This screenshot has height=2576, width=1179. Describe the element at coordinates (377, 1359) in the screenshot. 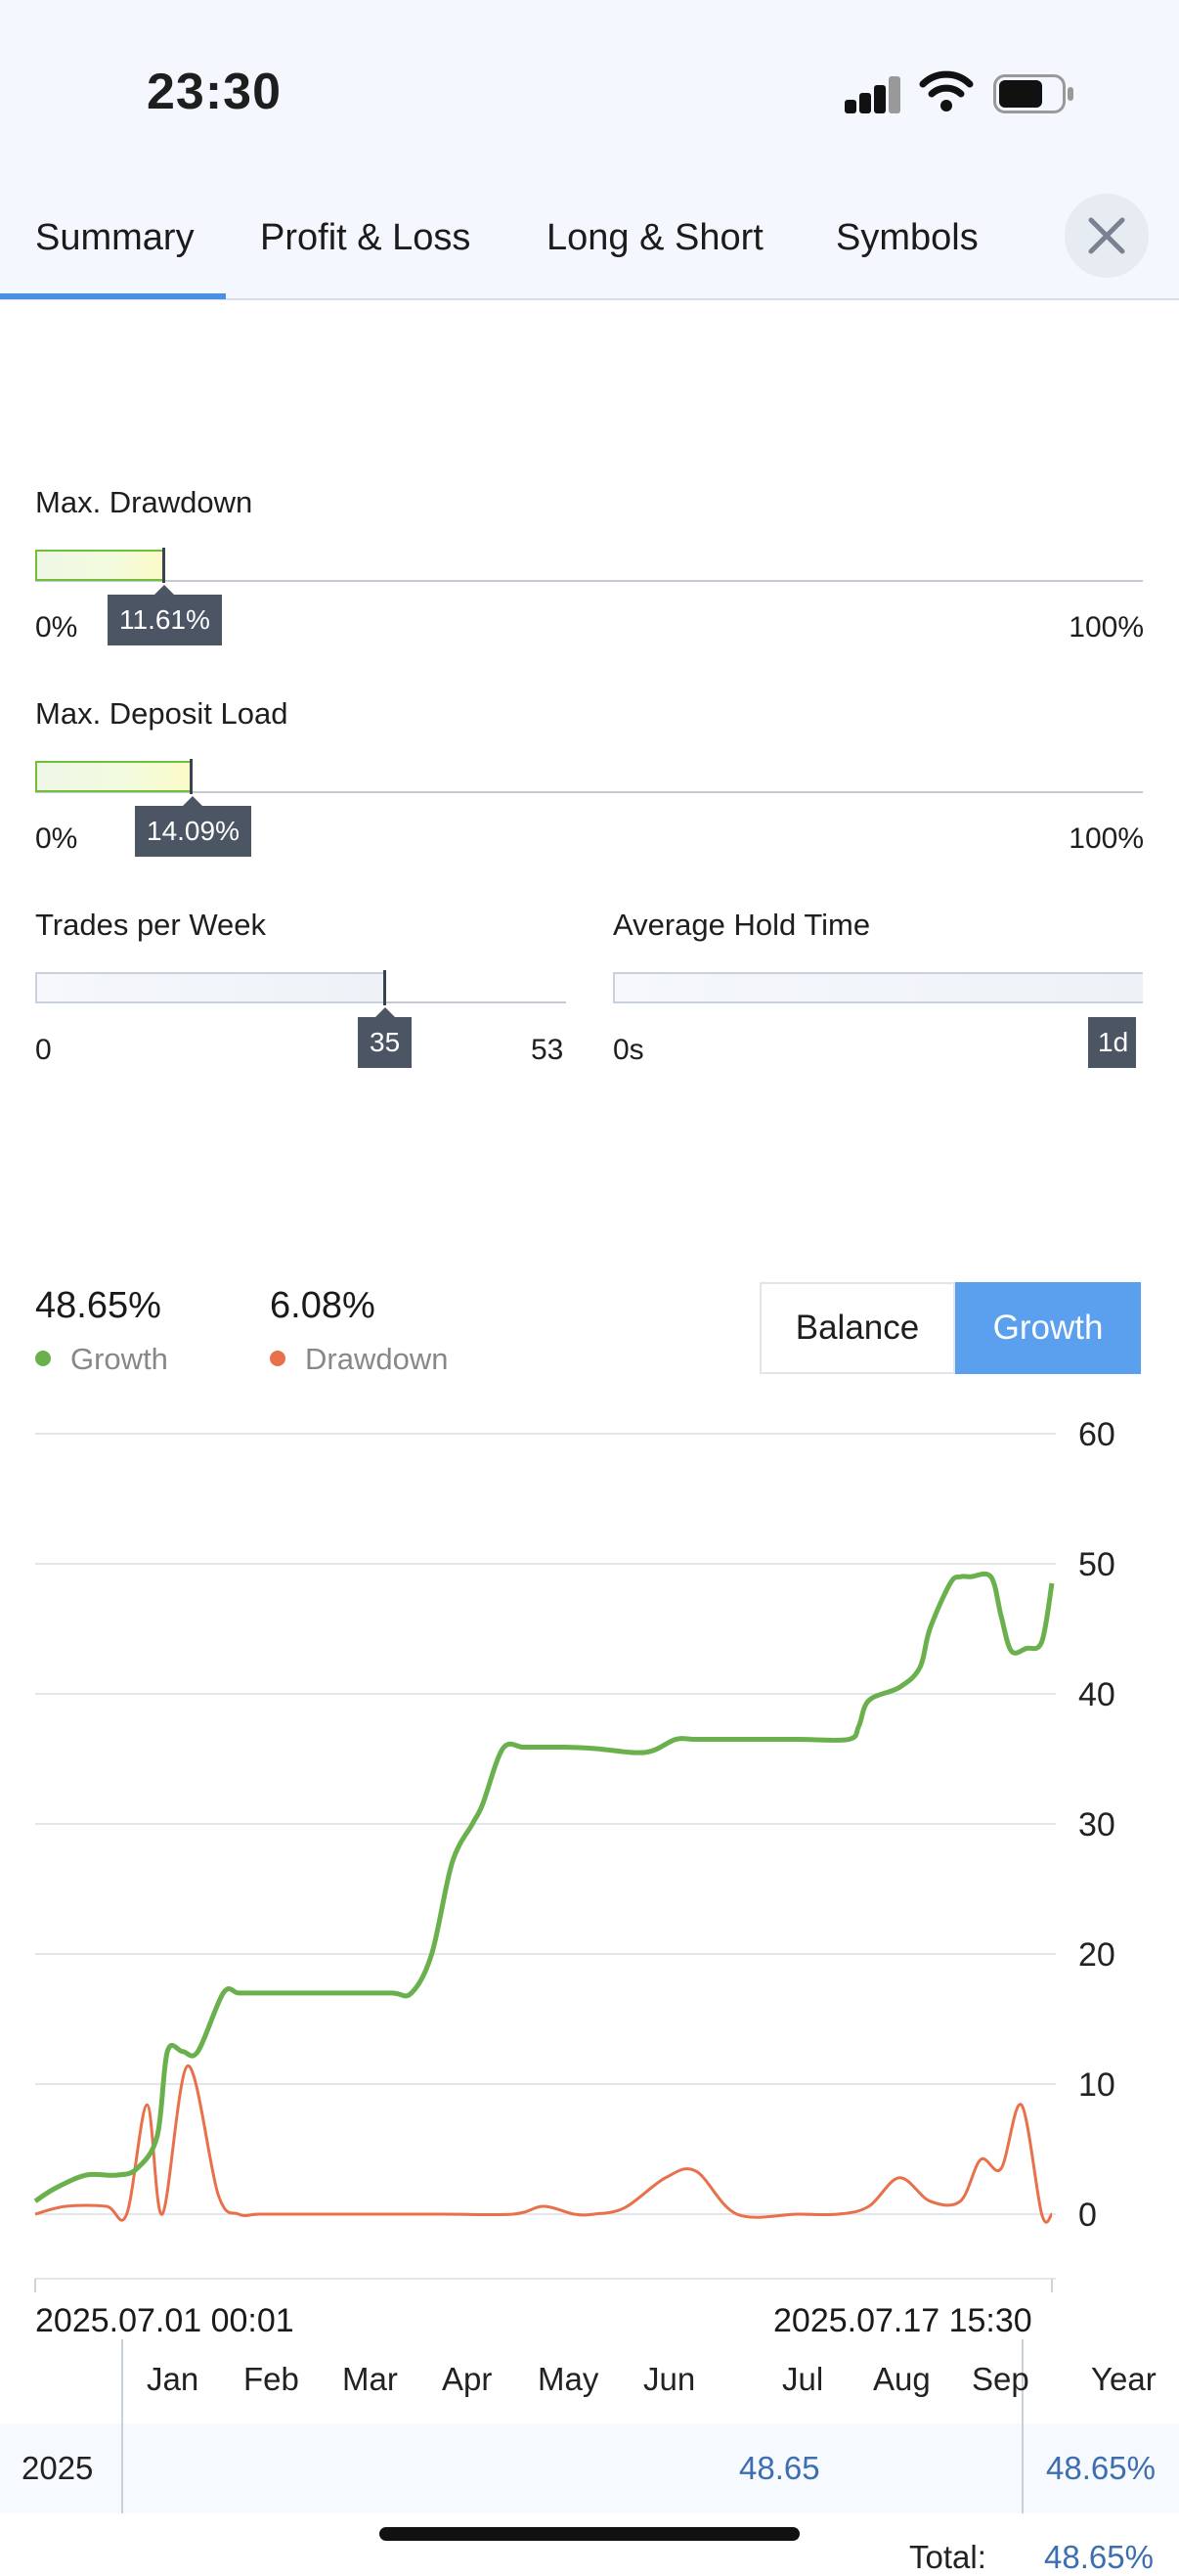

I see `drawdown-legend-label: Drawdown` at that location.